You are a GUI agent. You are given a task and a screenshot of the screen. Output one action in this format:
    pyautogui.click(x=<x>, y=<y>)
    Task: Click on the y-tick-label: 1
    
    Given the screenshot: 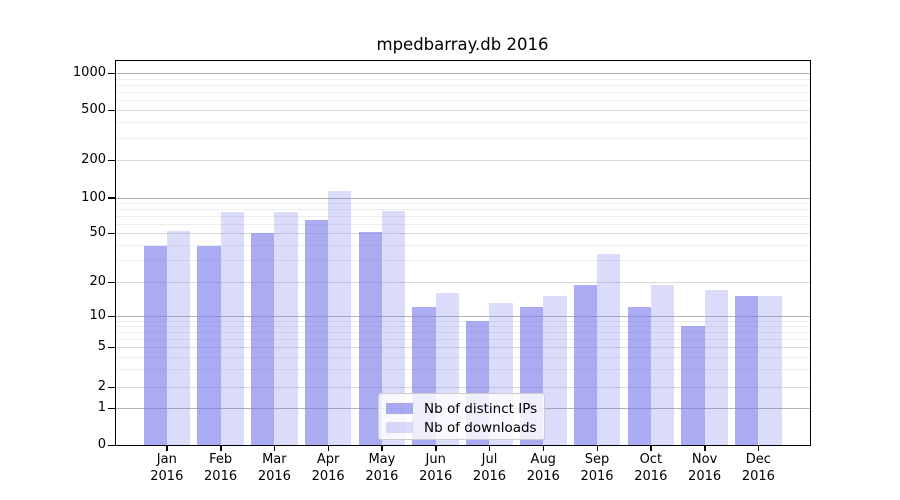 What is the action you would take?
    pyautogui.click(x=101, y=407)
    